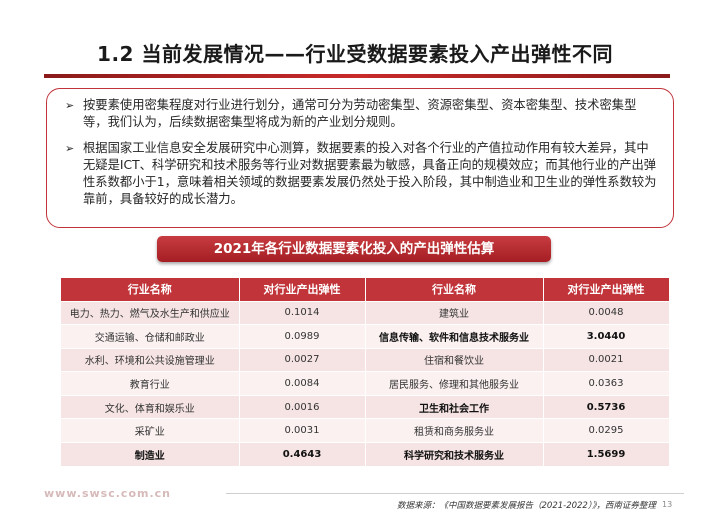 The height and width of the screenshot is (532, 710). Describe the element at coordinates (302, 384) in the screenshot. I see `elasticity-value-cell: 0.0084` at that location.